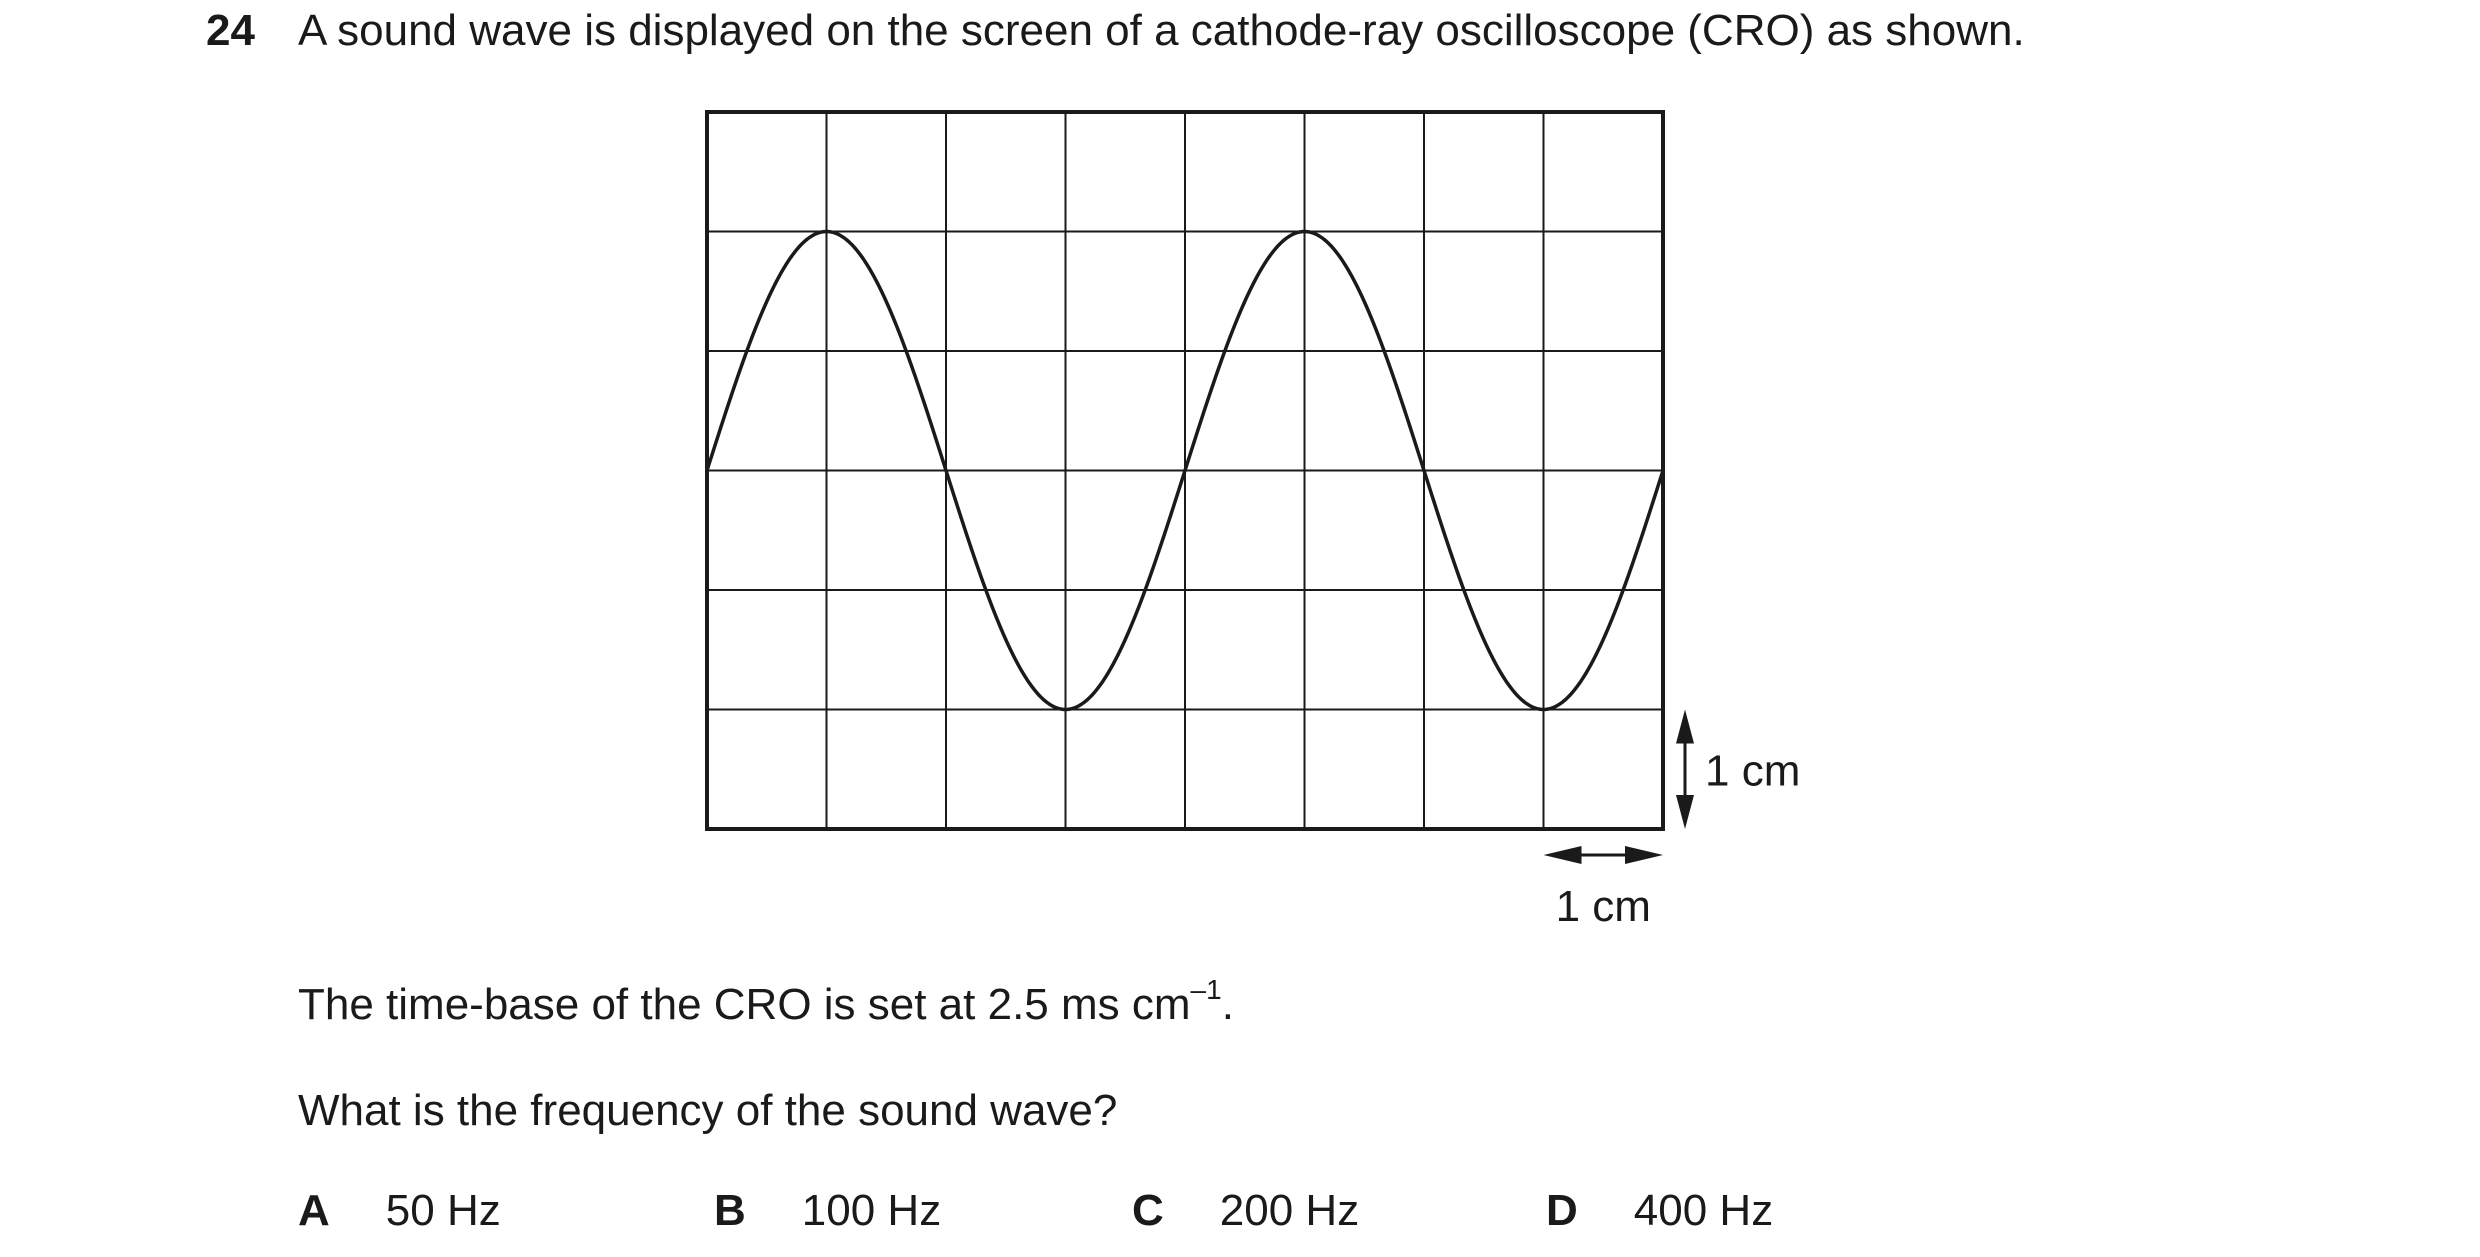 This screenshot has height=1257, width=2480. Describe the element at coordinates (1206, 990) in the screenshot. I see `timebase-unit-exponent: –1` at that location.